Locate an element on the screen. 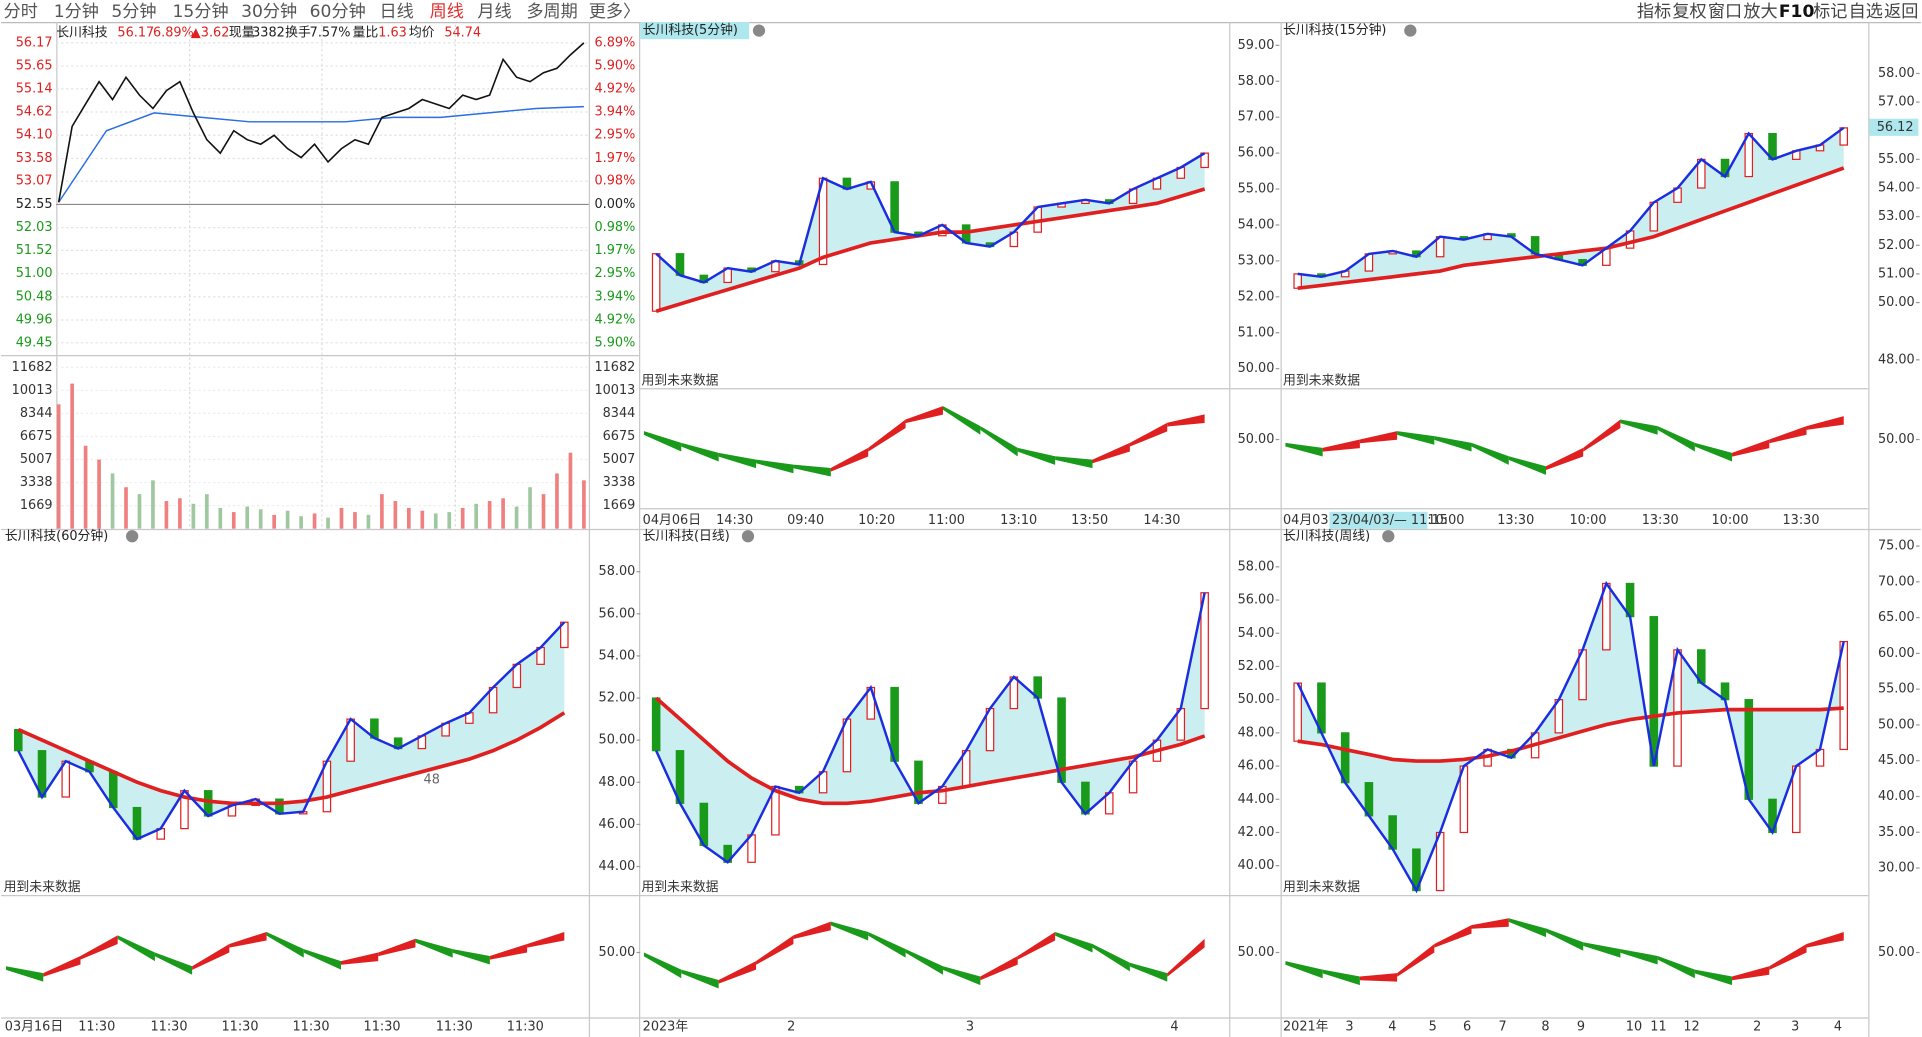 This screenshot has width=1922, height=1037. toolbar-button: 放大 is located at coordinates (1760, 12).